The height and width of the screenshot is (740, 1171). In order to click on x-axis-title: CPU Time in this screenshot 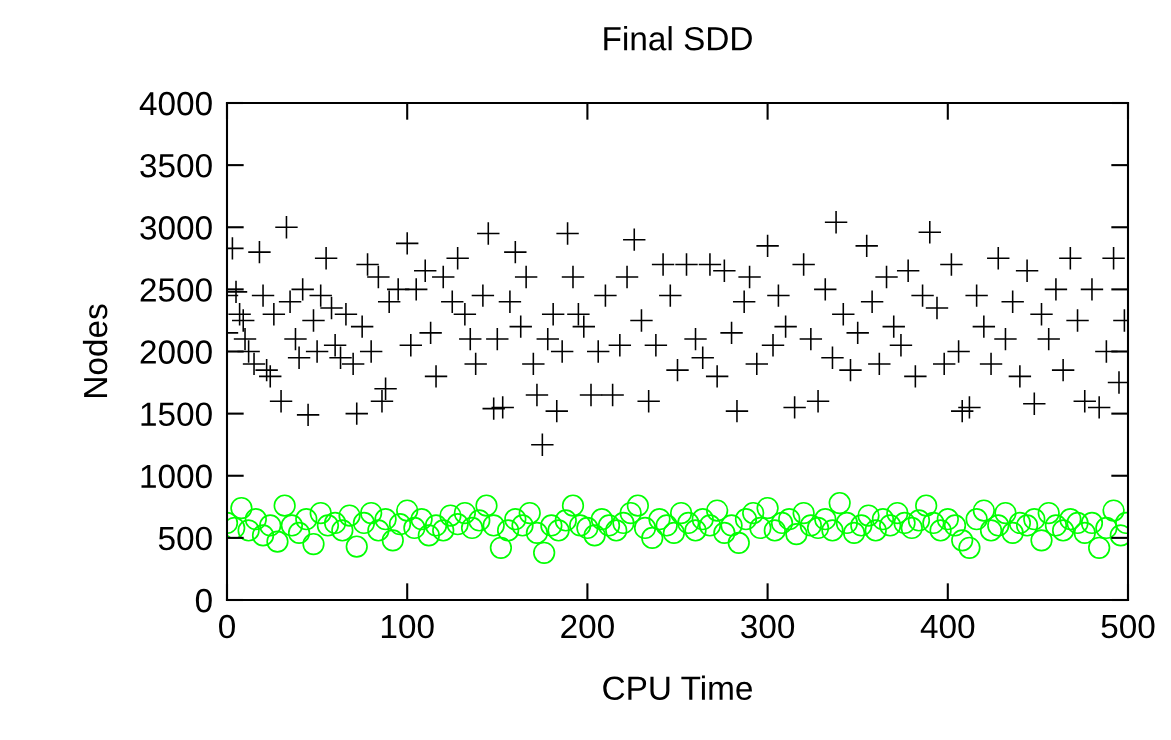, I will do `click(677, 687)`.